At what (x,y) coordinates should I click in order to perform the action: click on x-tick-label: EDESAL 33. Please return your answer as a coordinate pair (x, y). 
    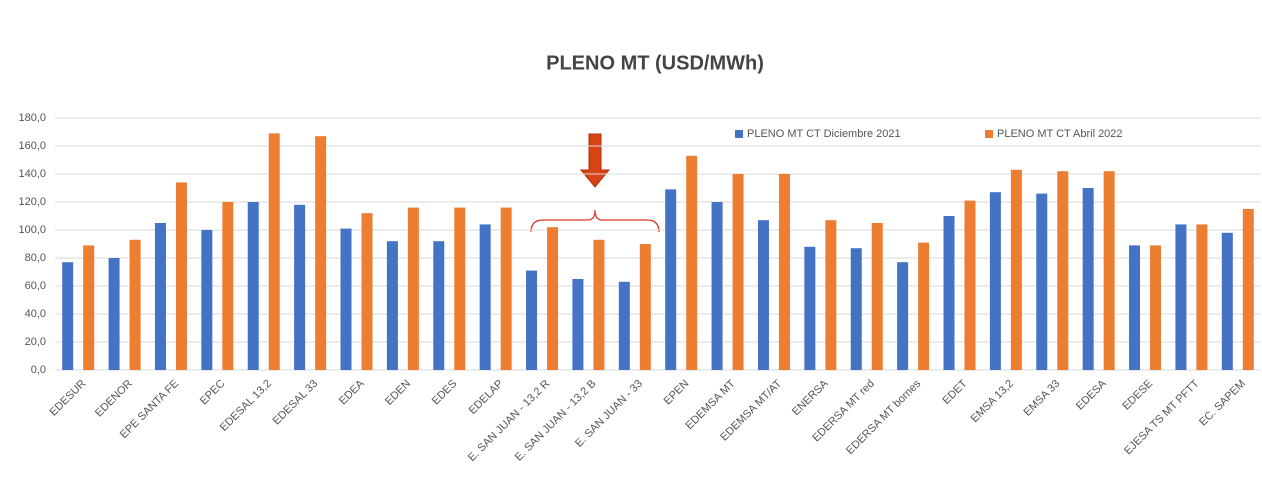
    Looking at the image, I should click on (296, 403).